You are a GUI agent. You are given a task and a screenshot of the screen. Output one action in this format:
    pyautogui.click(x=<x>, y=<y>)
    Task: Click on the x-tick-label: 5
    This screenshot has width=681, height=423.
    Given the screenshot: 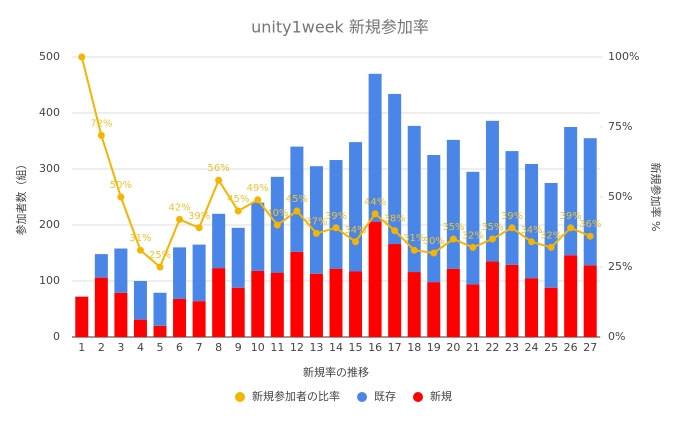 What is the action you would take?
    pyautogui.click(x=160, y=347)
    